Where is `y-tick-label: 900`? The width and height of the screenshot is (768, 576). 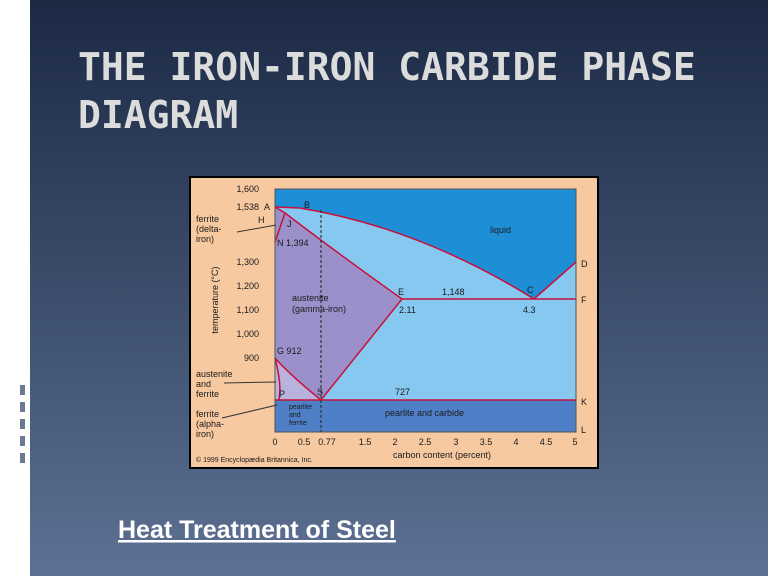
y-tick-label: 900 is located at coordinates (251, 358).